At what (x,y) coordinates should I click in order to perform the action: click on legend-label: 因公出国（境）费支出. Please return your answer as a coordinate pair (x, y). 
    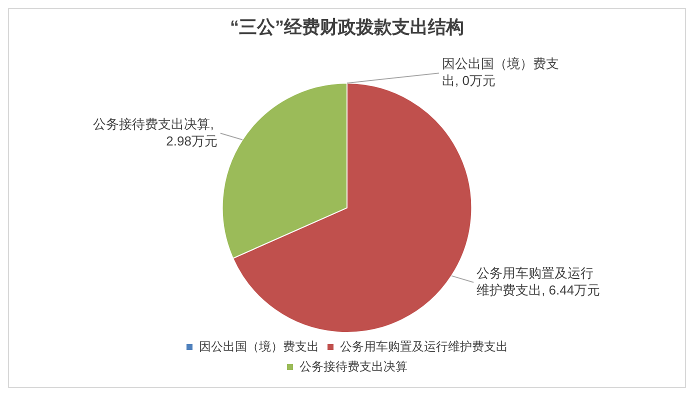
    Looking at the image, I should click on (259, 346).